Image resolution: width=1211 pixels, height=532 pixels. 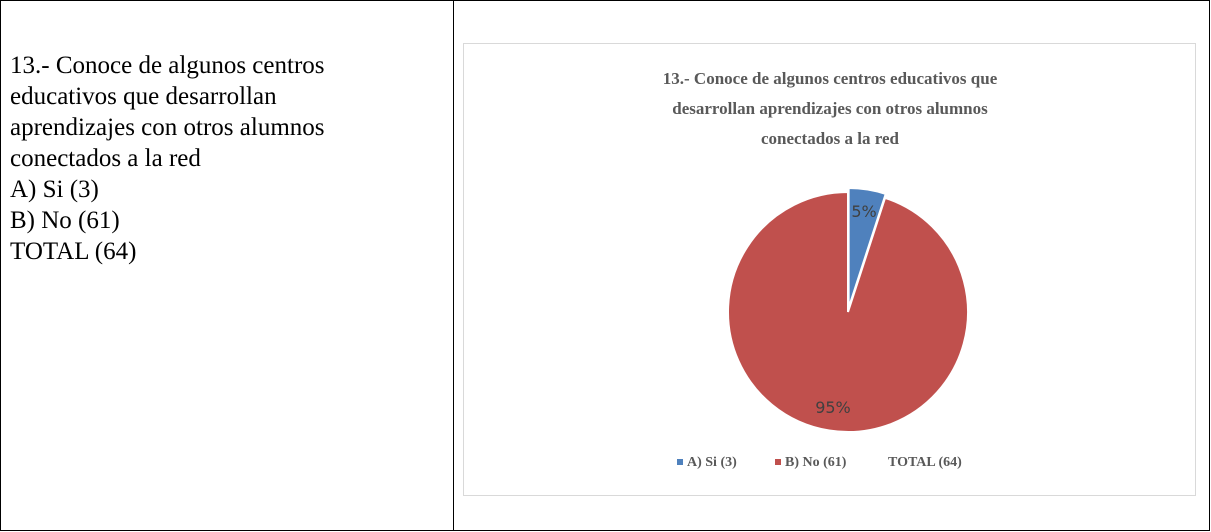 What do you see at coordinates (54, 189) in the screenshot?
I see `cell-text: A) Si (3)` at bounding box center [54, 189].